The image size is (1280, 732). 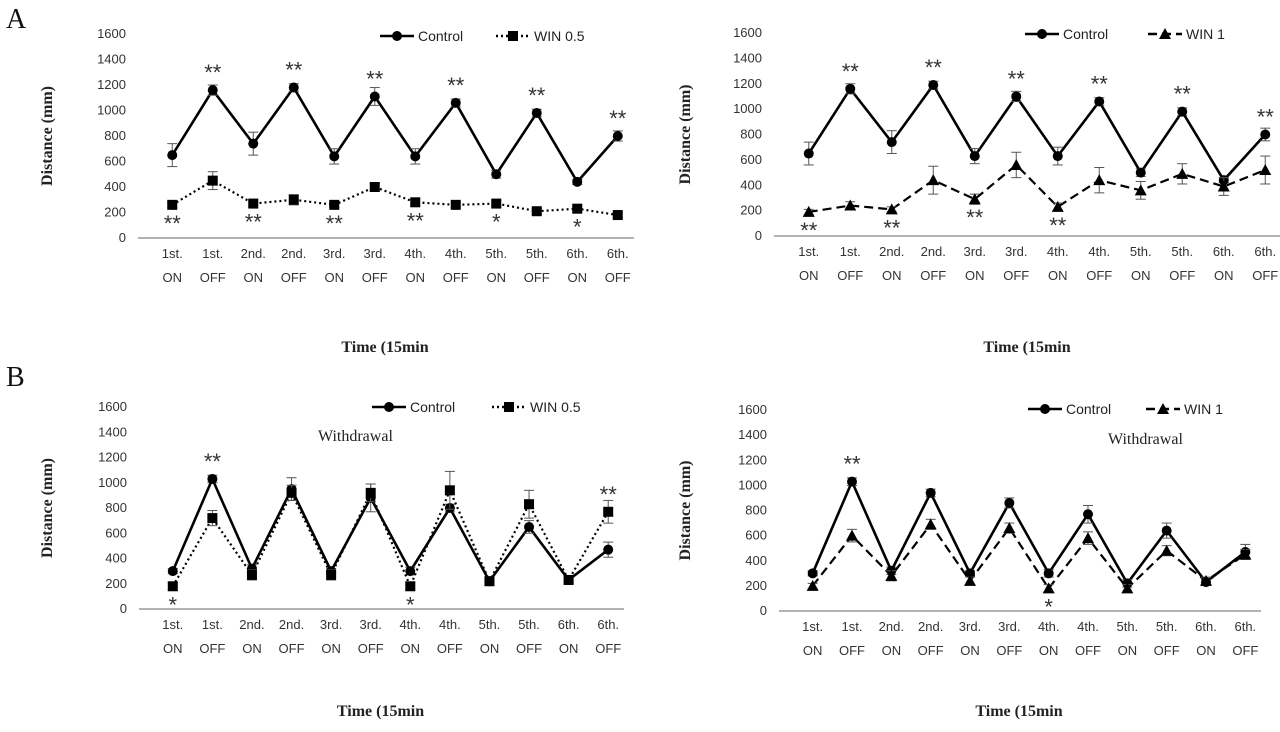 What do you see at coordinates (16, 19) in the screenshot?
I see `panel-label-a: A` at bounding box center [16, 19].